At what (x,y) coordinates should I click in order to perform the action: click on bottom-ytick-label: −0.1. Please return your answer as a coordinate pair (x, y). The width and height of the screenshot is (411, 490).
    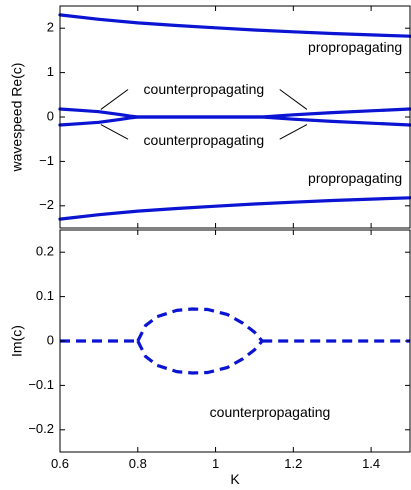
    Looking at the image, I should click on (41, 384).